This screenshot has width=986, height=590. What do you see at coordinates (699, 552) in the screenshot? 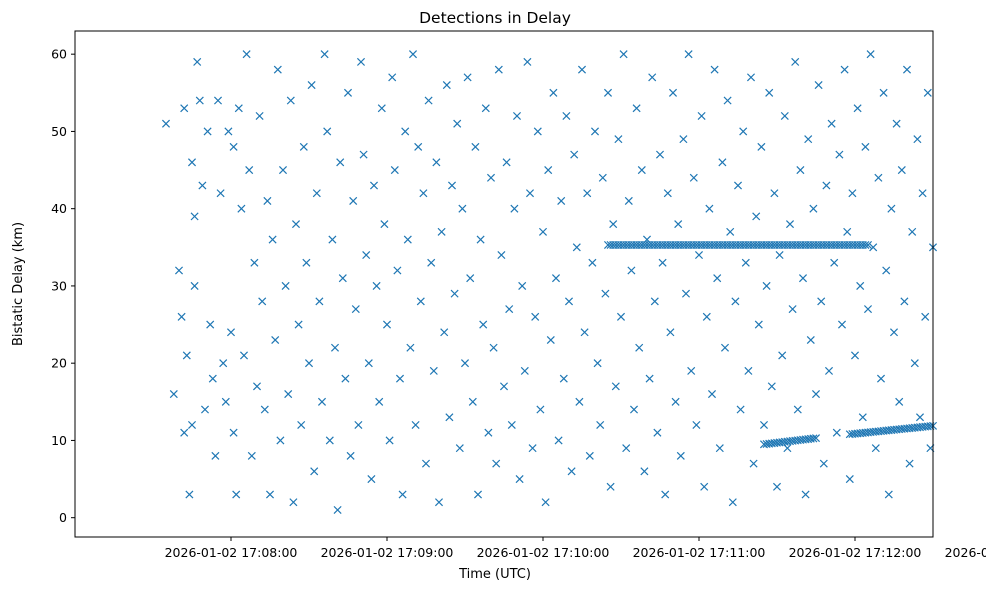
I see `x-tick-label: 2026-01-02 17:11:00` at bounding box center [699, 552].